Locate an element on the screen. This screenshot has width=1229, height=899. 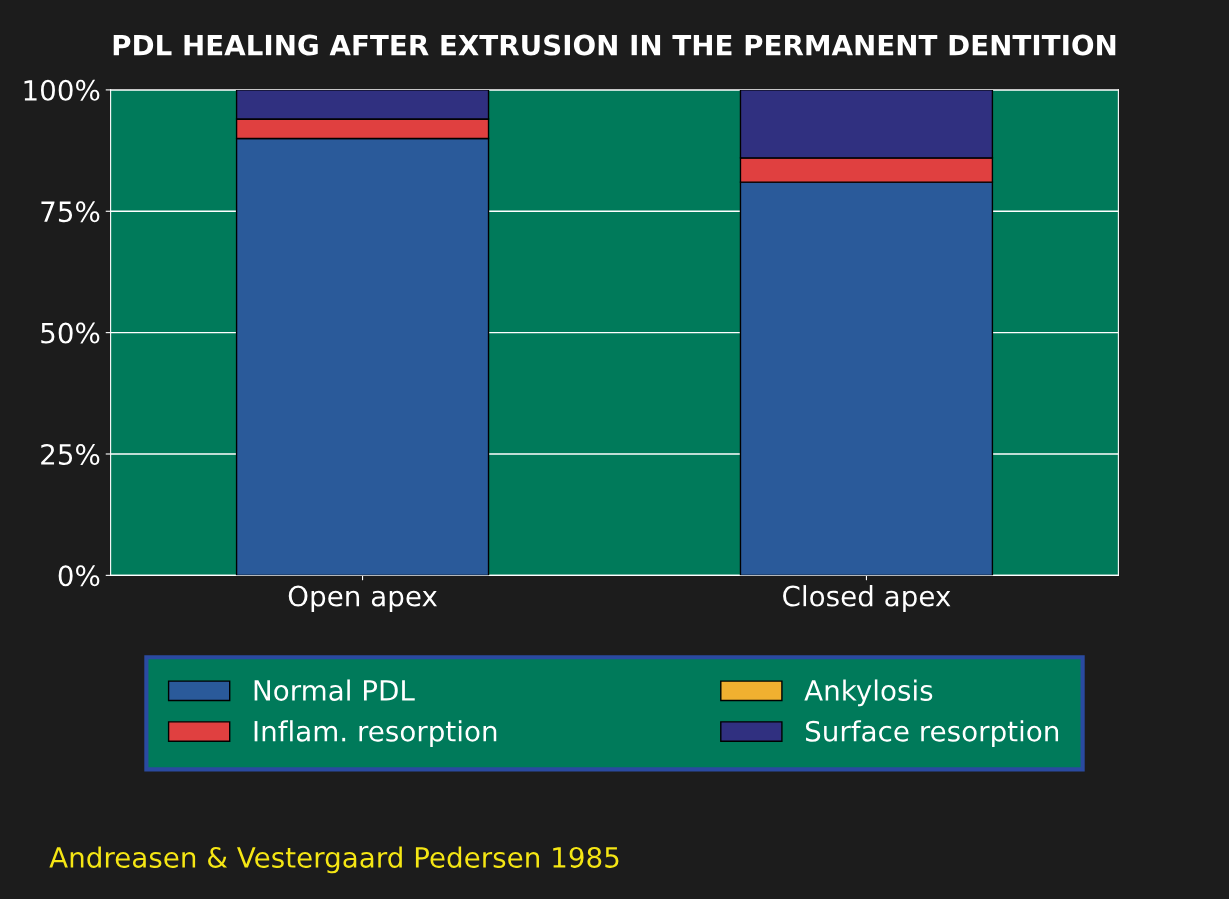
legend-label: Surface resorption is located at coordinates (932, 734).